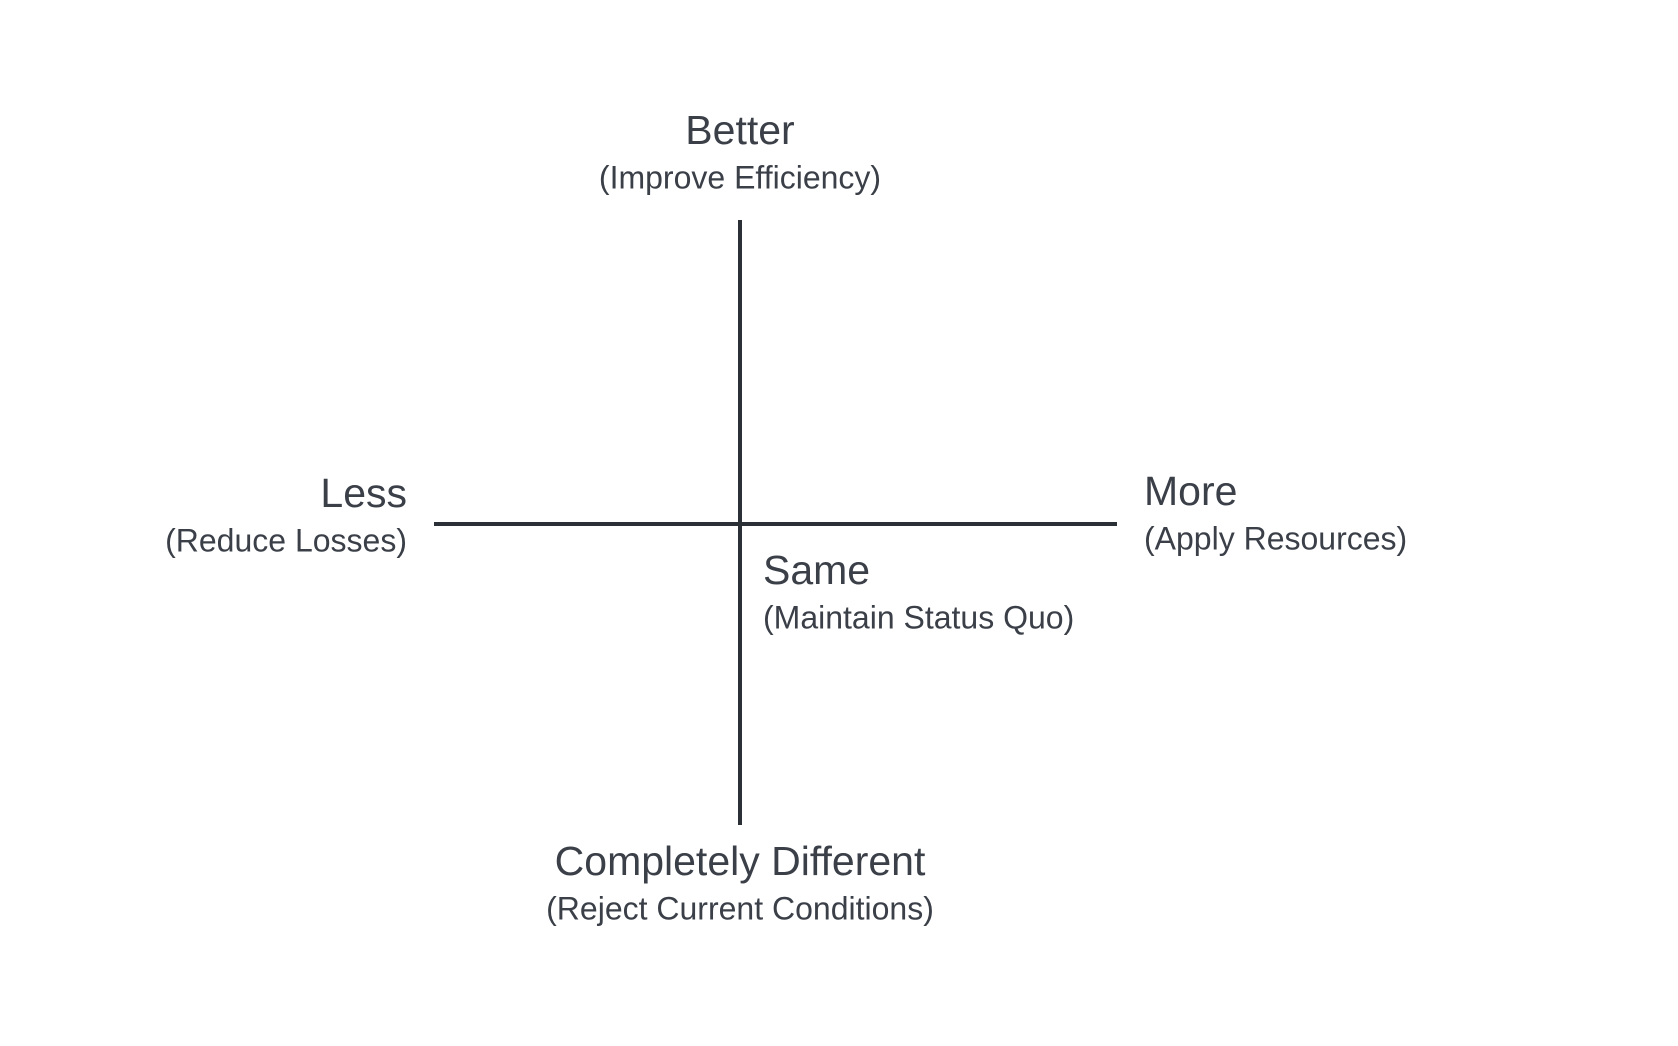 The height and width of the screenshot is (1046, 1678). I want to click on node-label: Less, so click(363, 493).